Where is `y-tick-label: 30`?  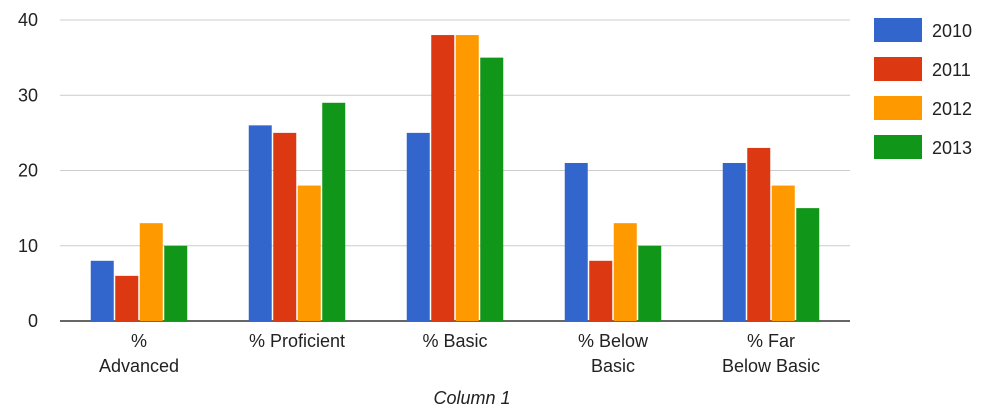 y-tick-label: 30 is located at coordinates (28, 95).